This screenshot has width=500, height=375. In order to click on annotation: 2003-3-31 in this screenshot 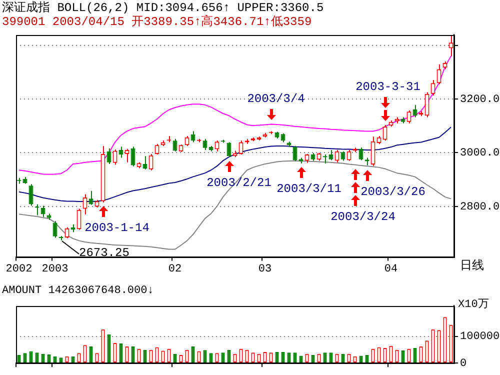, I will do `click(388, 87)`.